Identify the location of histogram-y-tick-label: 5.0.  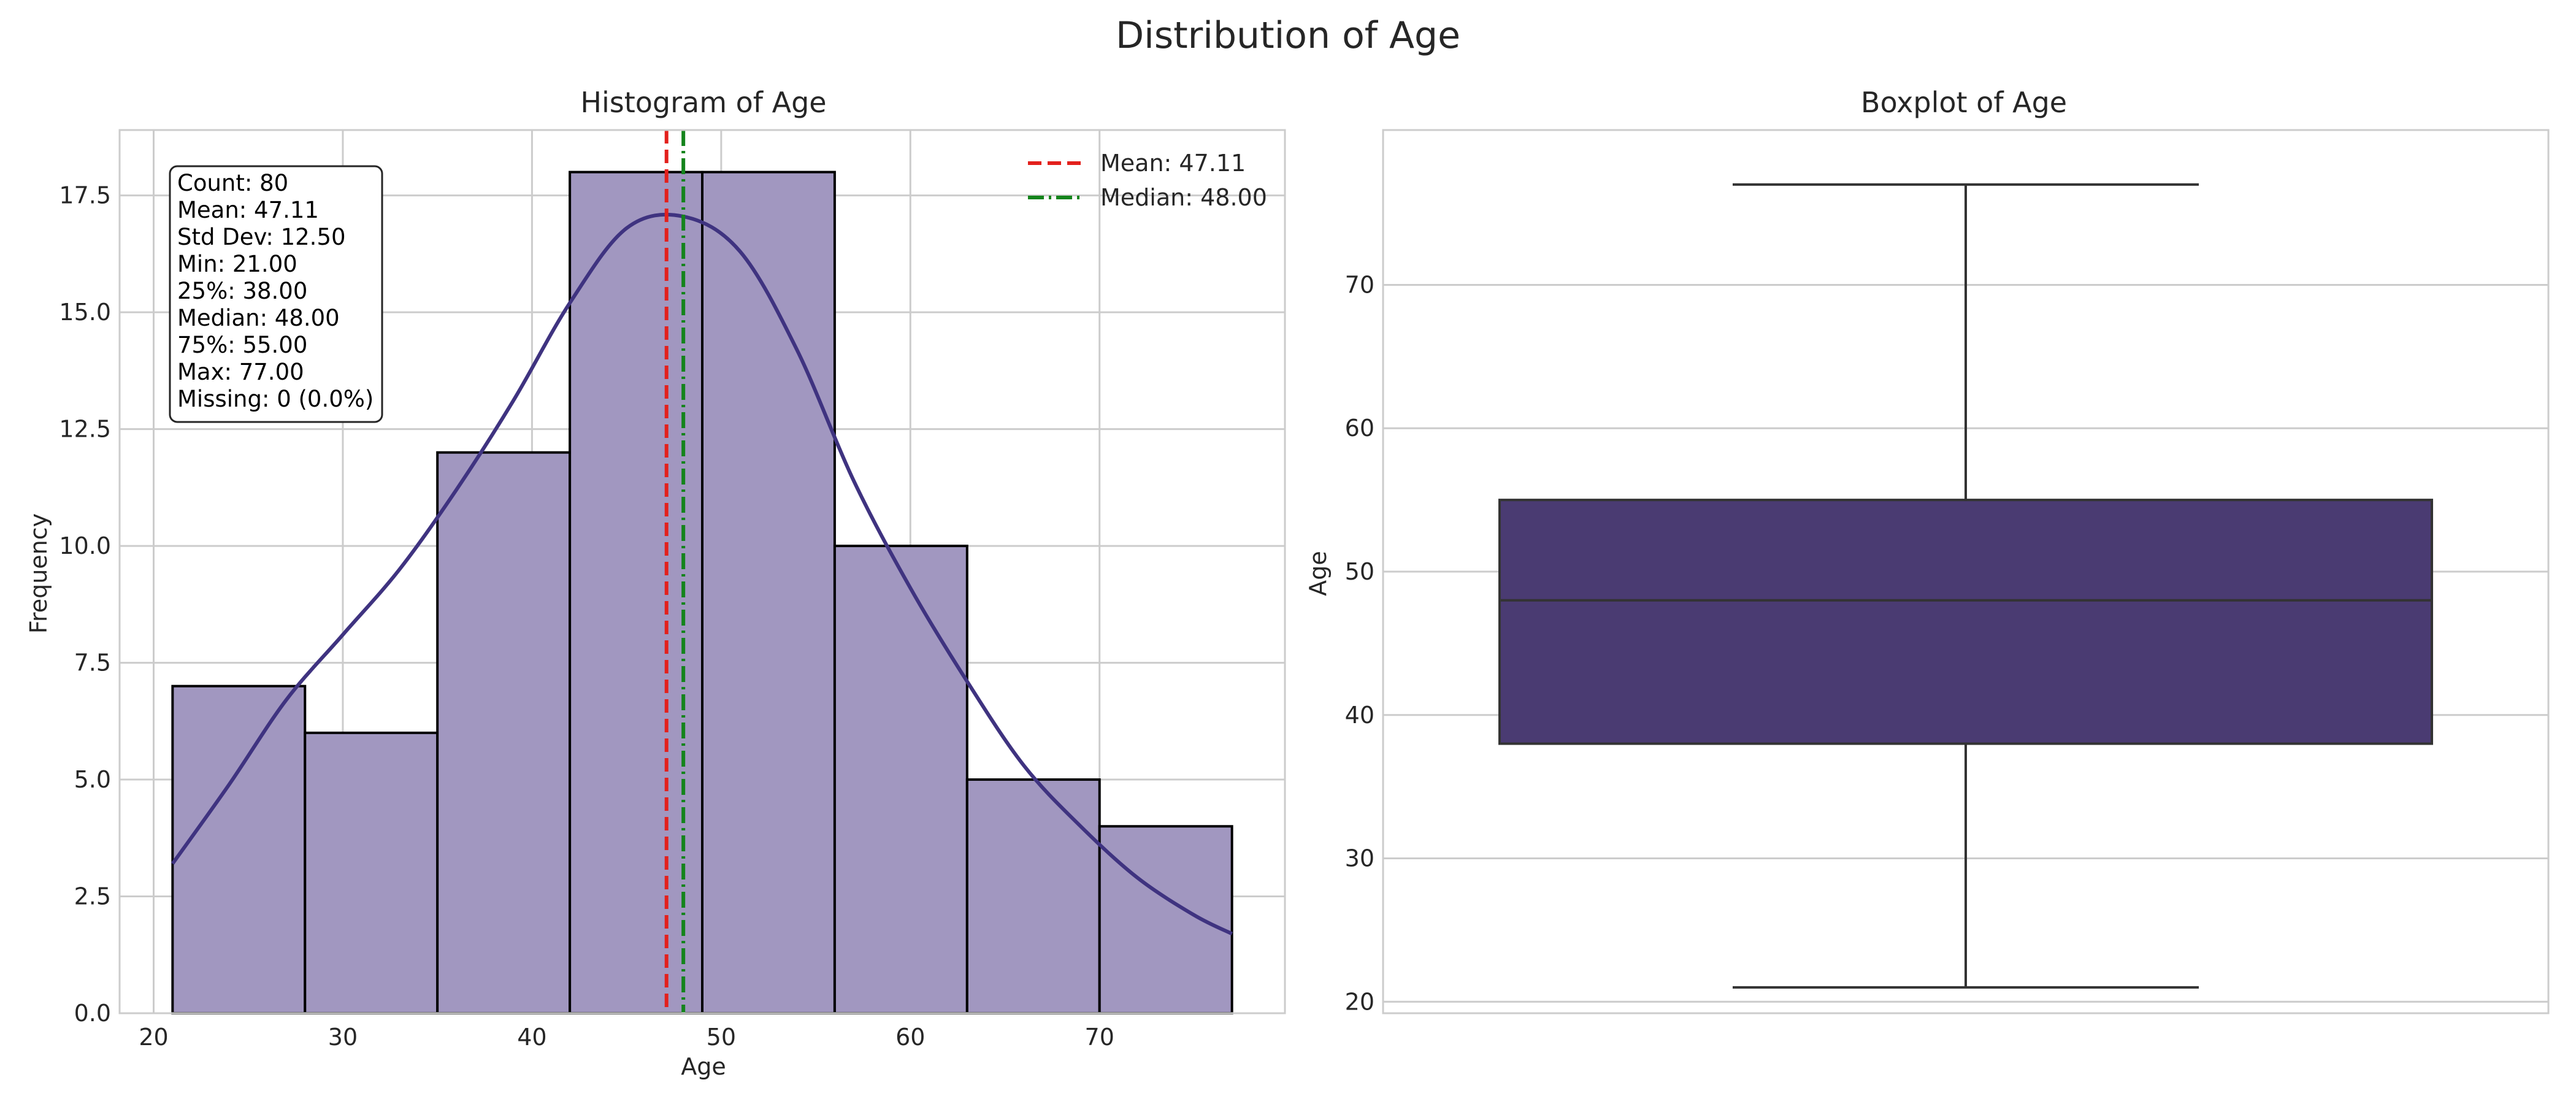
(92, 779).